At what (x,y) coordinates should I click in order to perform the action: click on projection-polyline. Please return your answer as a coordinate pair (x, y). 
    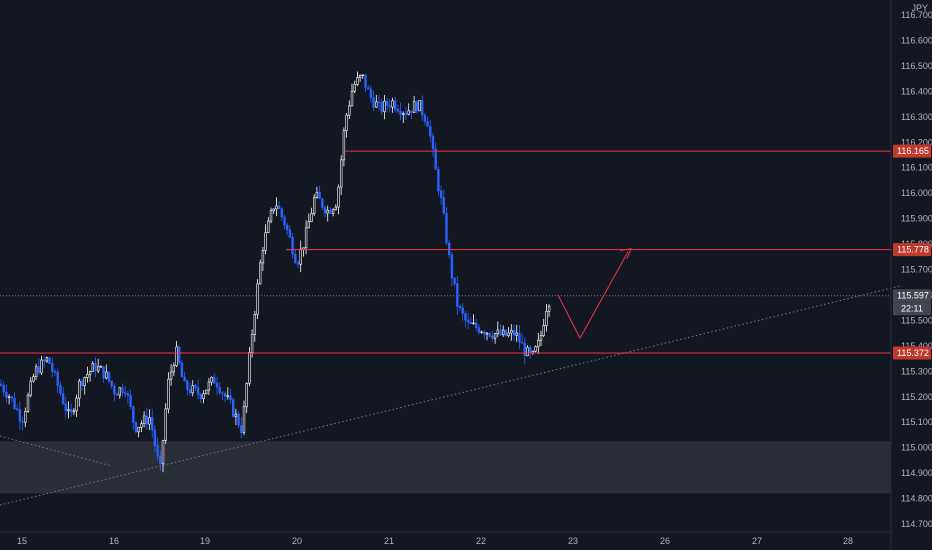
    Looking at the image, I should click on (593, 295).